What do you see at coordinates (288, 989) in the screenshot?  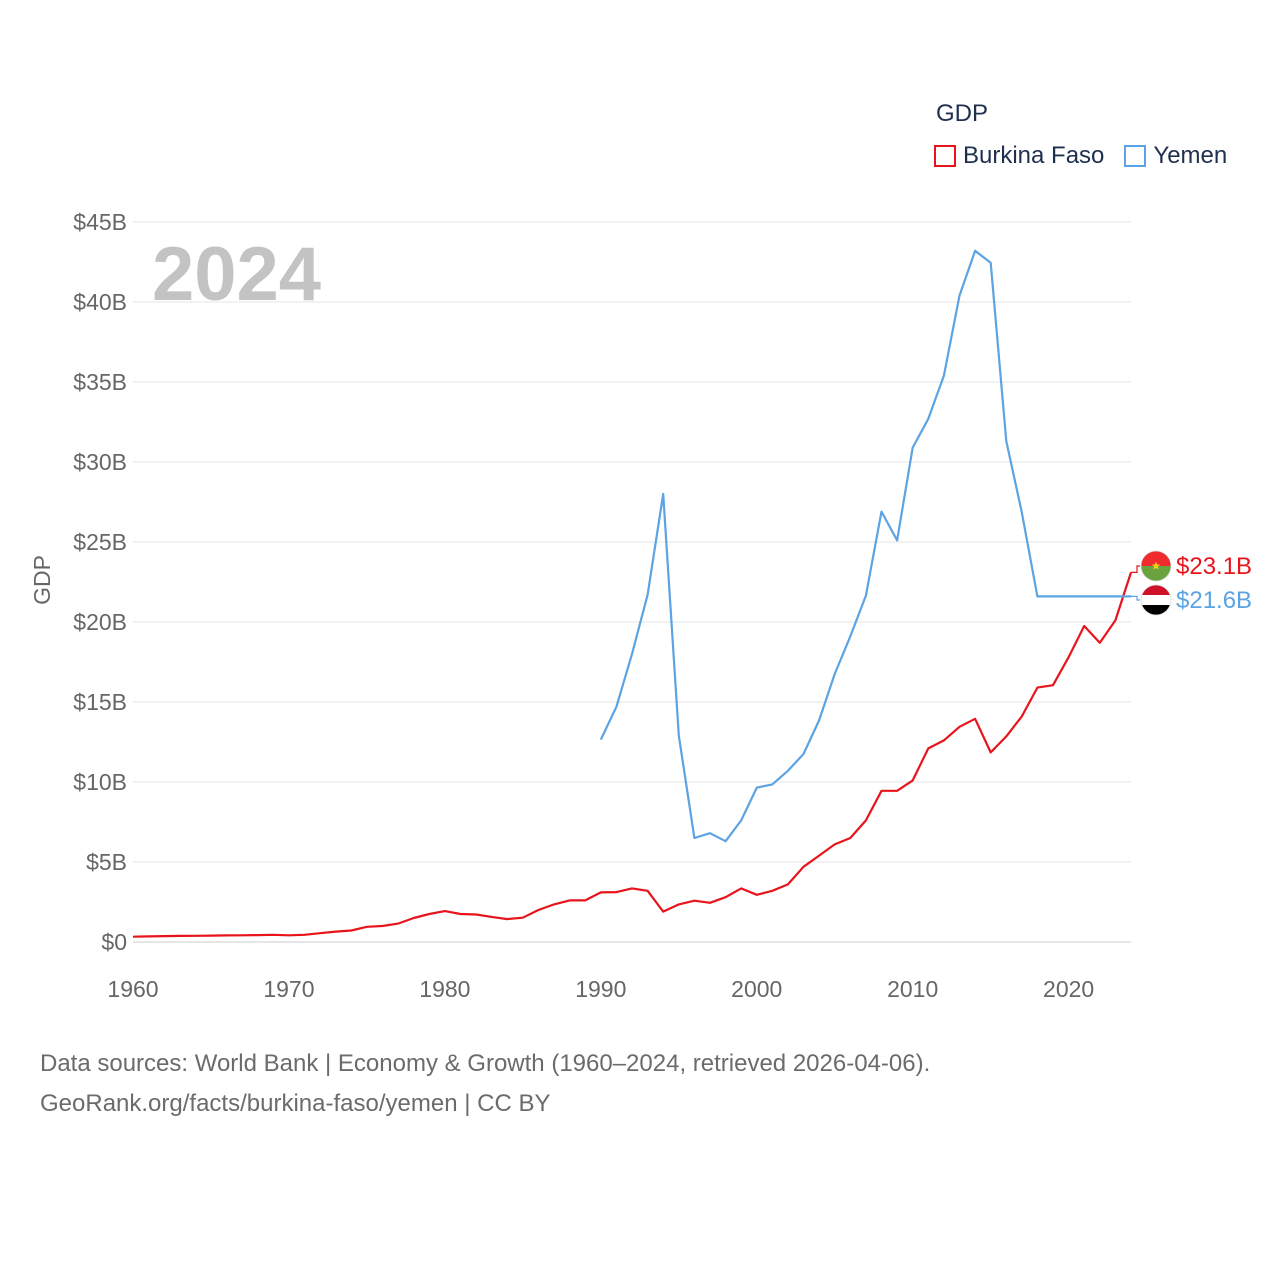 I see `x-tick-label: 1970` at bounding box center [288, 989].